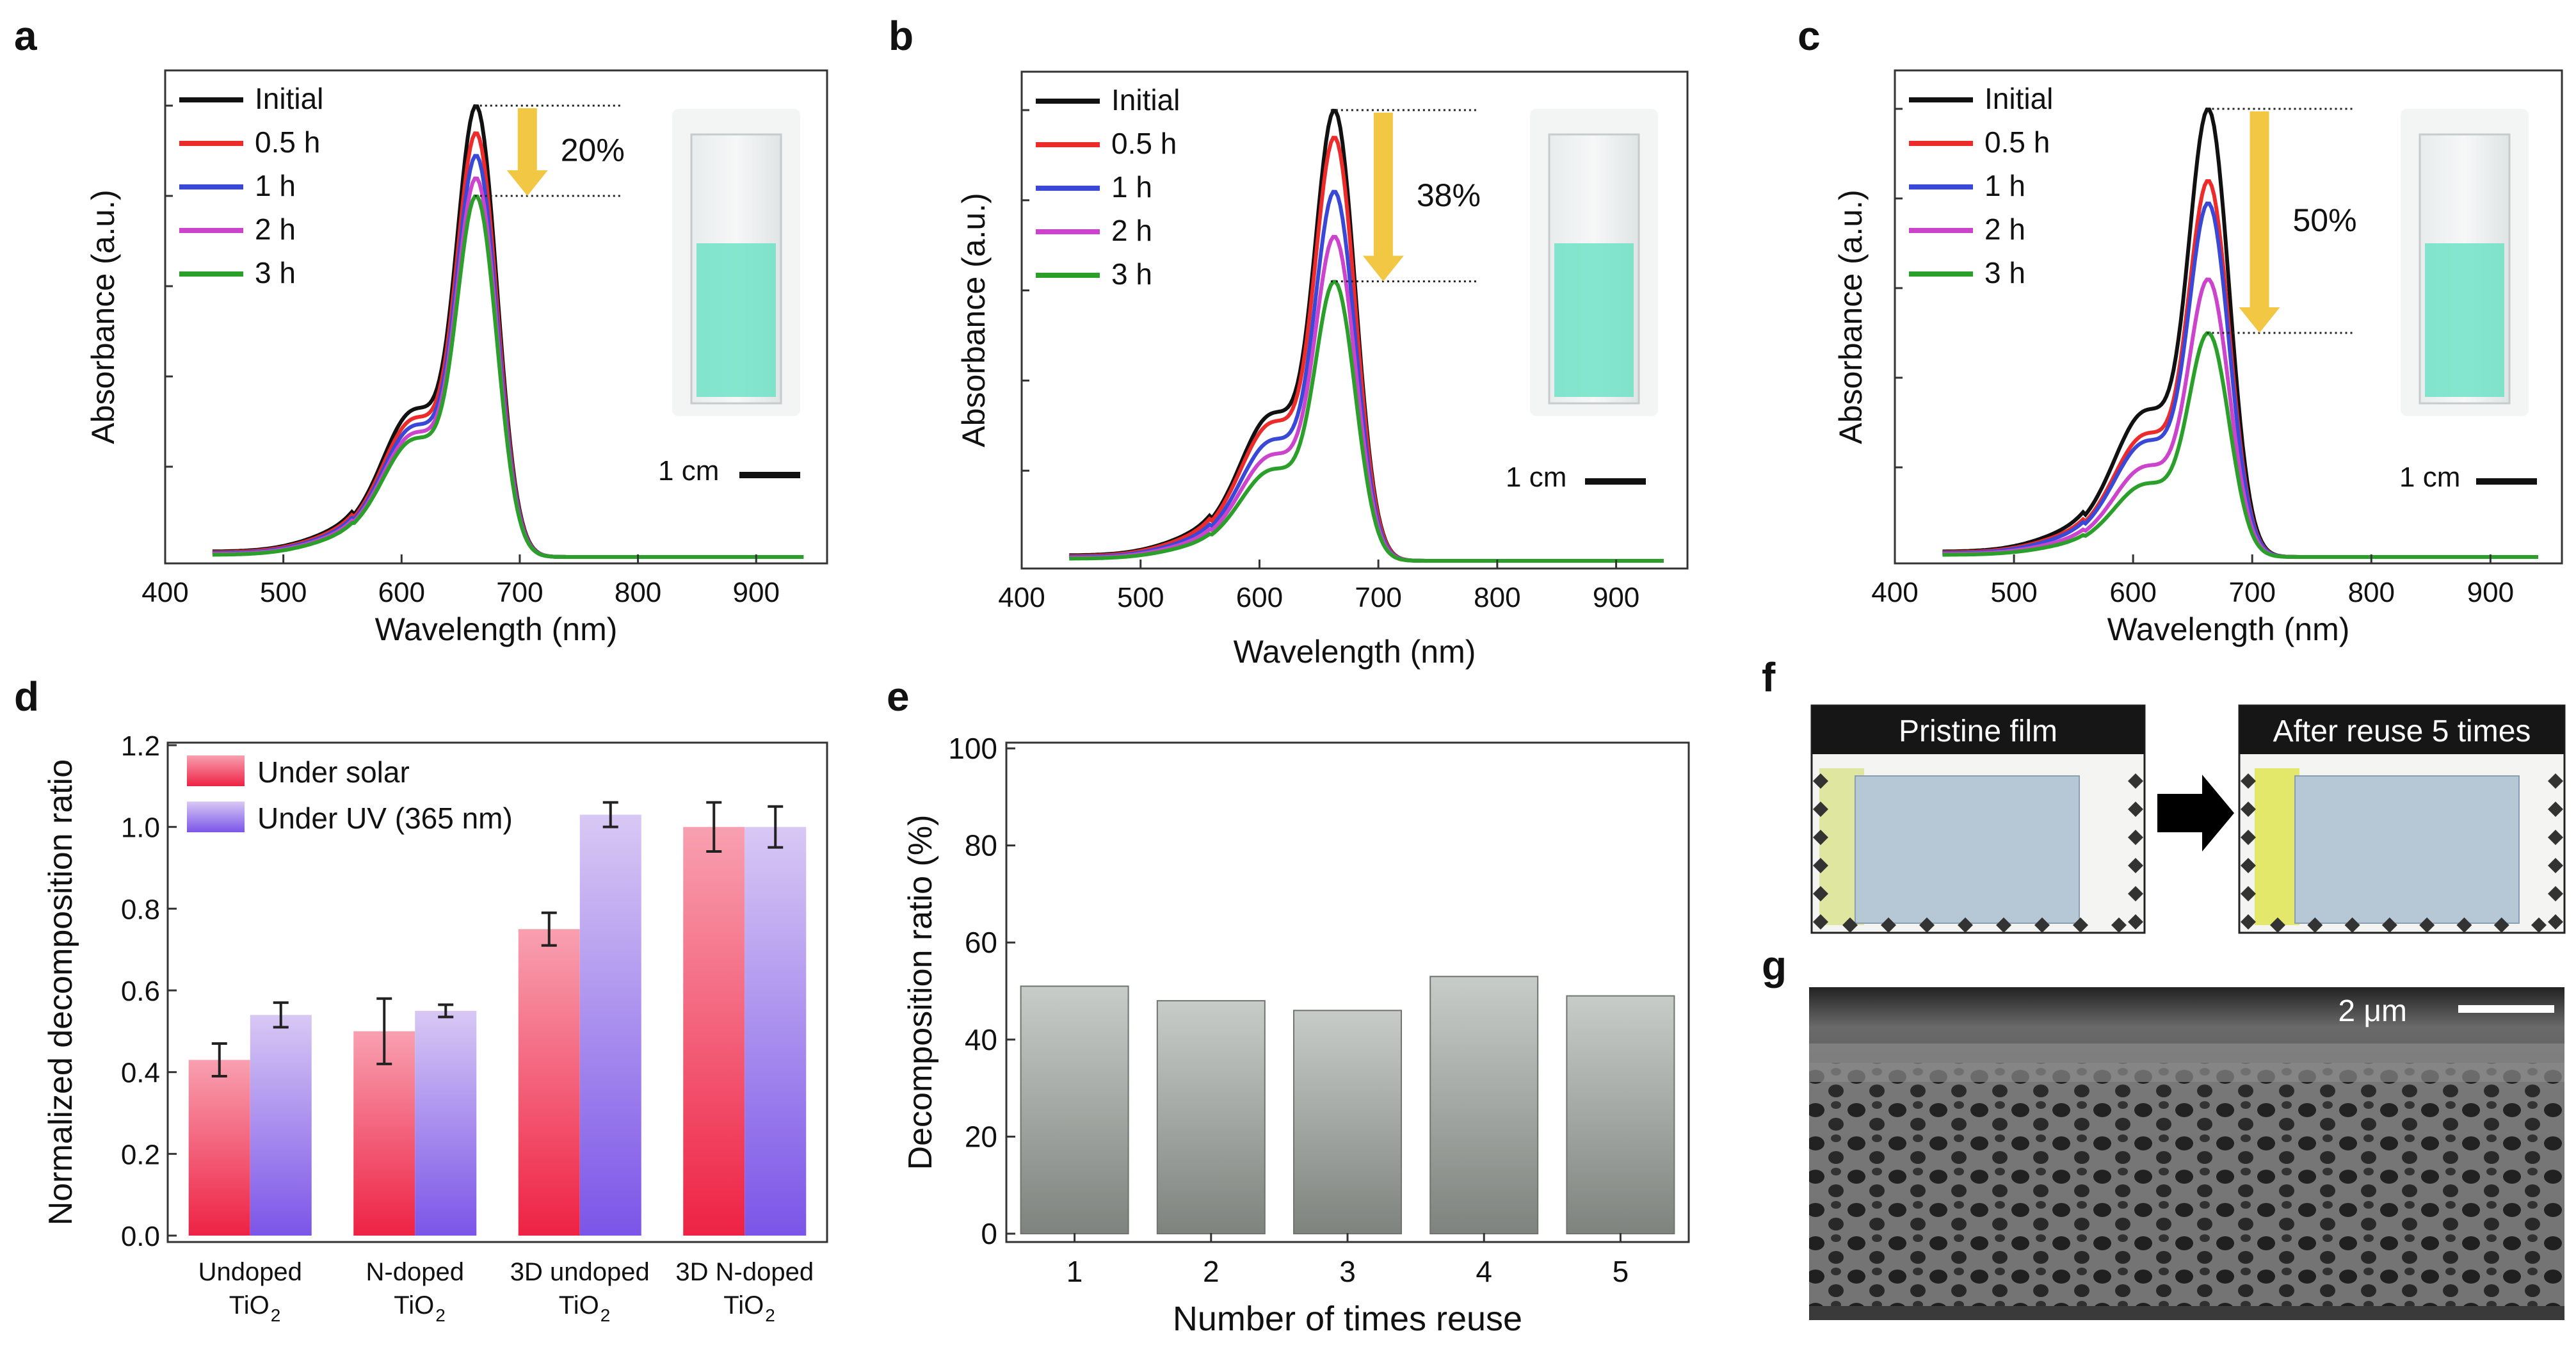 This screenshot has width=2576, height=1347. Describe the element at coordinates (2372, 1011) in the screenshot. I see `sem-scale-label: 2 μm` at that location.